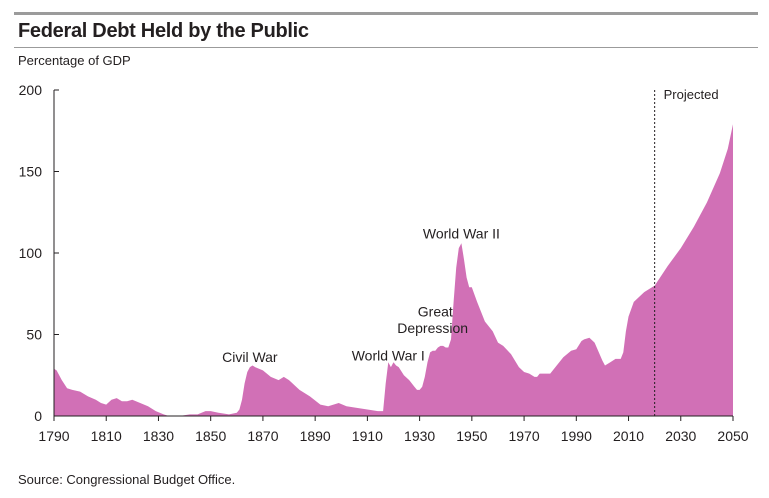 This screenshot has height=498, width=769. What do you see at coordinates (31, 172) in the screenshot?
I see `y-tick-label: 150` at bounding box center [31, 172].